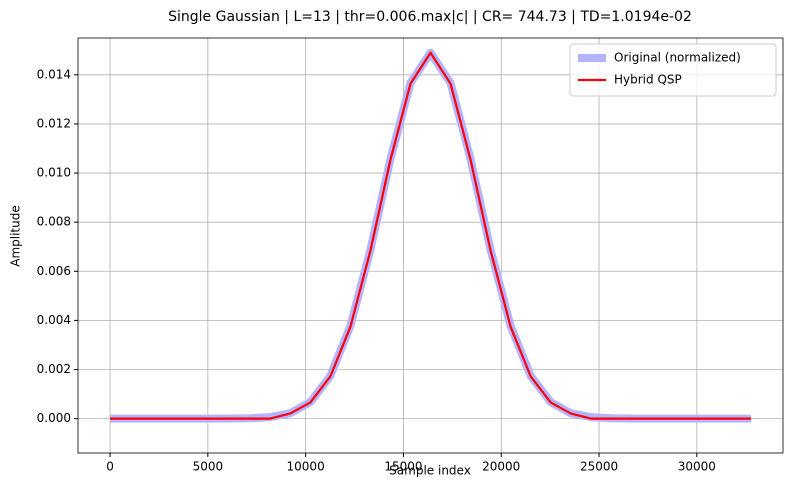 This screenshot has height=494, width=790. What do you see at coordinates (54, 222) in the screenshot?
I see `y-tick-label: 0.008` at bounding box center [54, 222].